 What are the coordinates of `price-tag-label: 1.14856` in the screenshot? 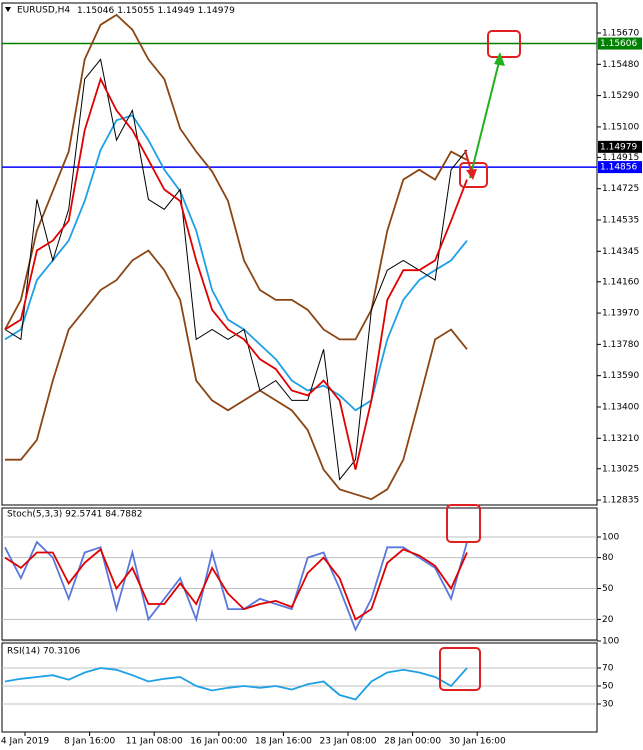 It's located at (618, 168).